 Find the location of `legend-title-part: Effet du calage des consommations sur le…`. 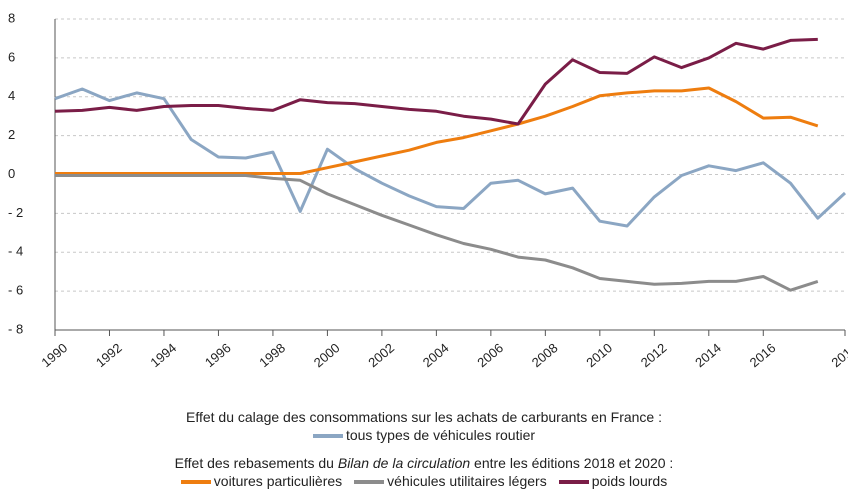

legend-title-part: Effet du calage des consommations sur le… is located at coordinates (424, 417).